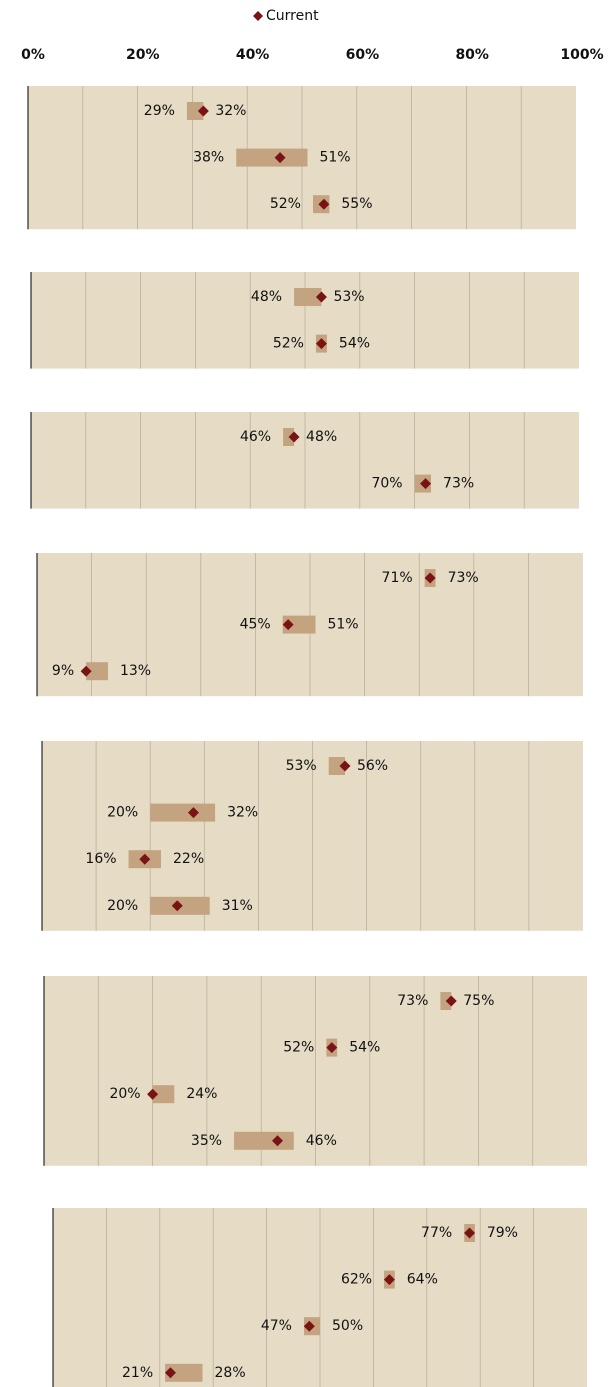 The image size is (613, 1387). I want to click on high-label: 28%, so click(230, 1373).